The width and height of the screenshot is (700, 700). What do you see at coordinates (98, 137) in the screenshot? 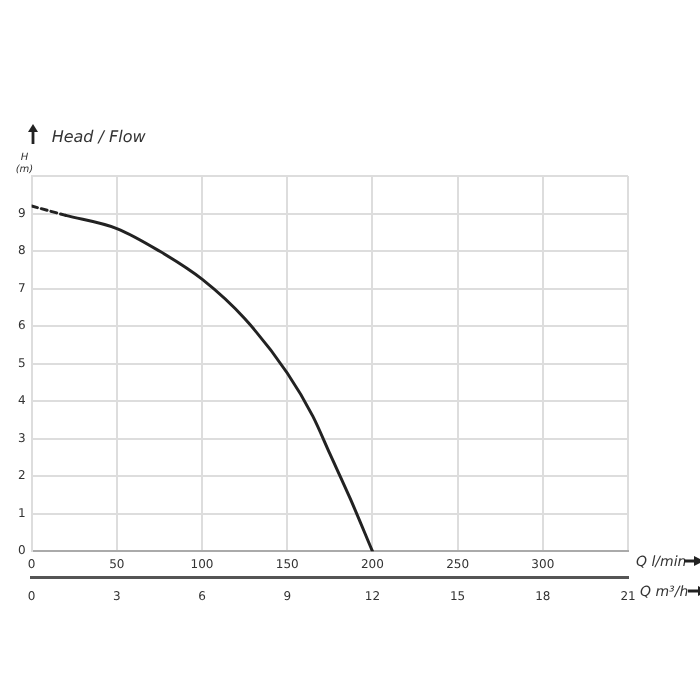
I see `chart-title: Head / Flow` at bounding box center [98, 137].